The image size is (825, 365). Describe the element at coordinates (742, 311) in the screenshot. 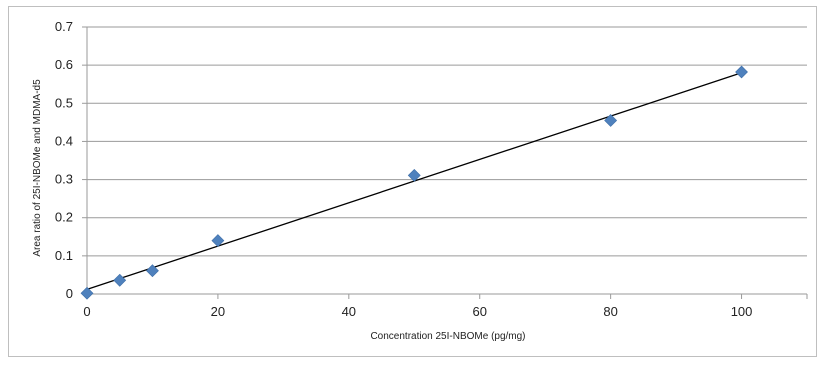

I see `x-tick-label: 100` at that location.